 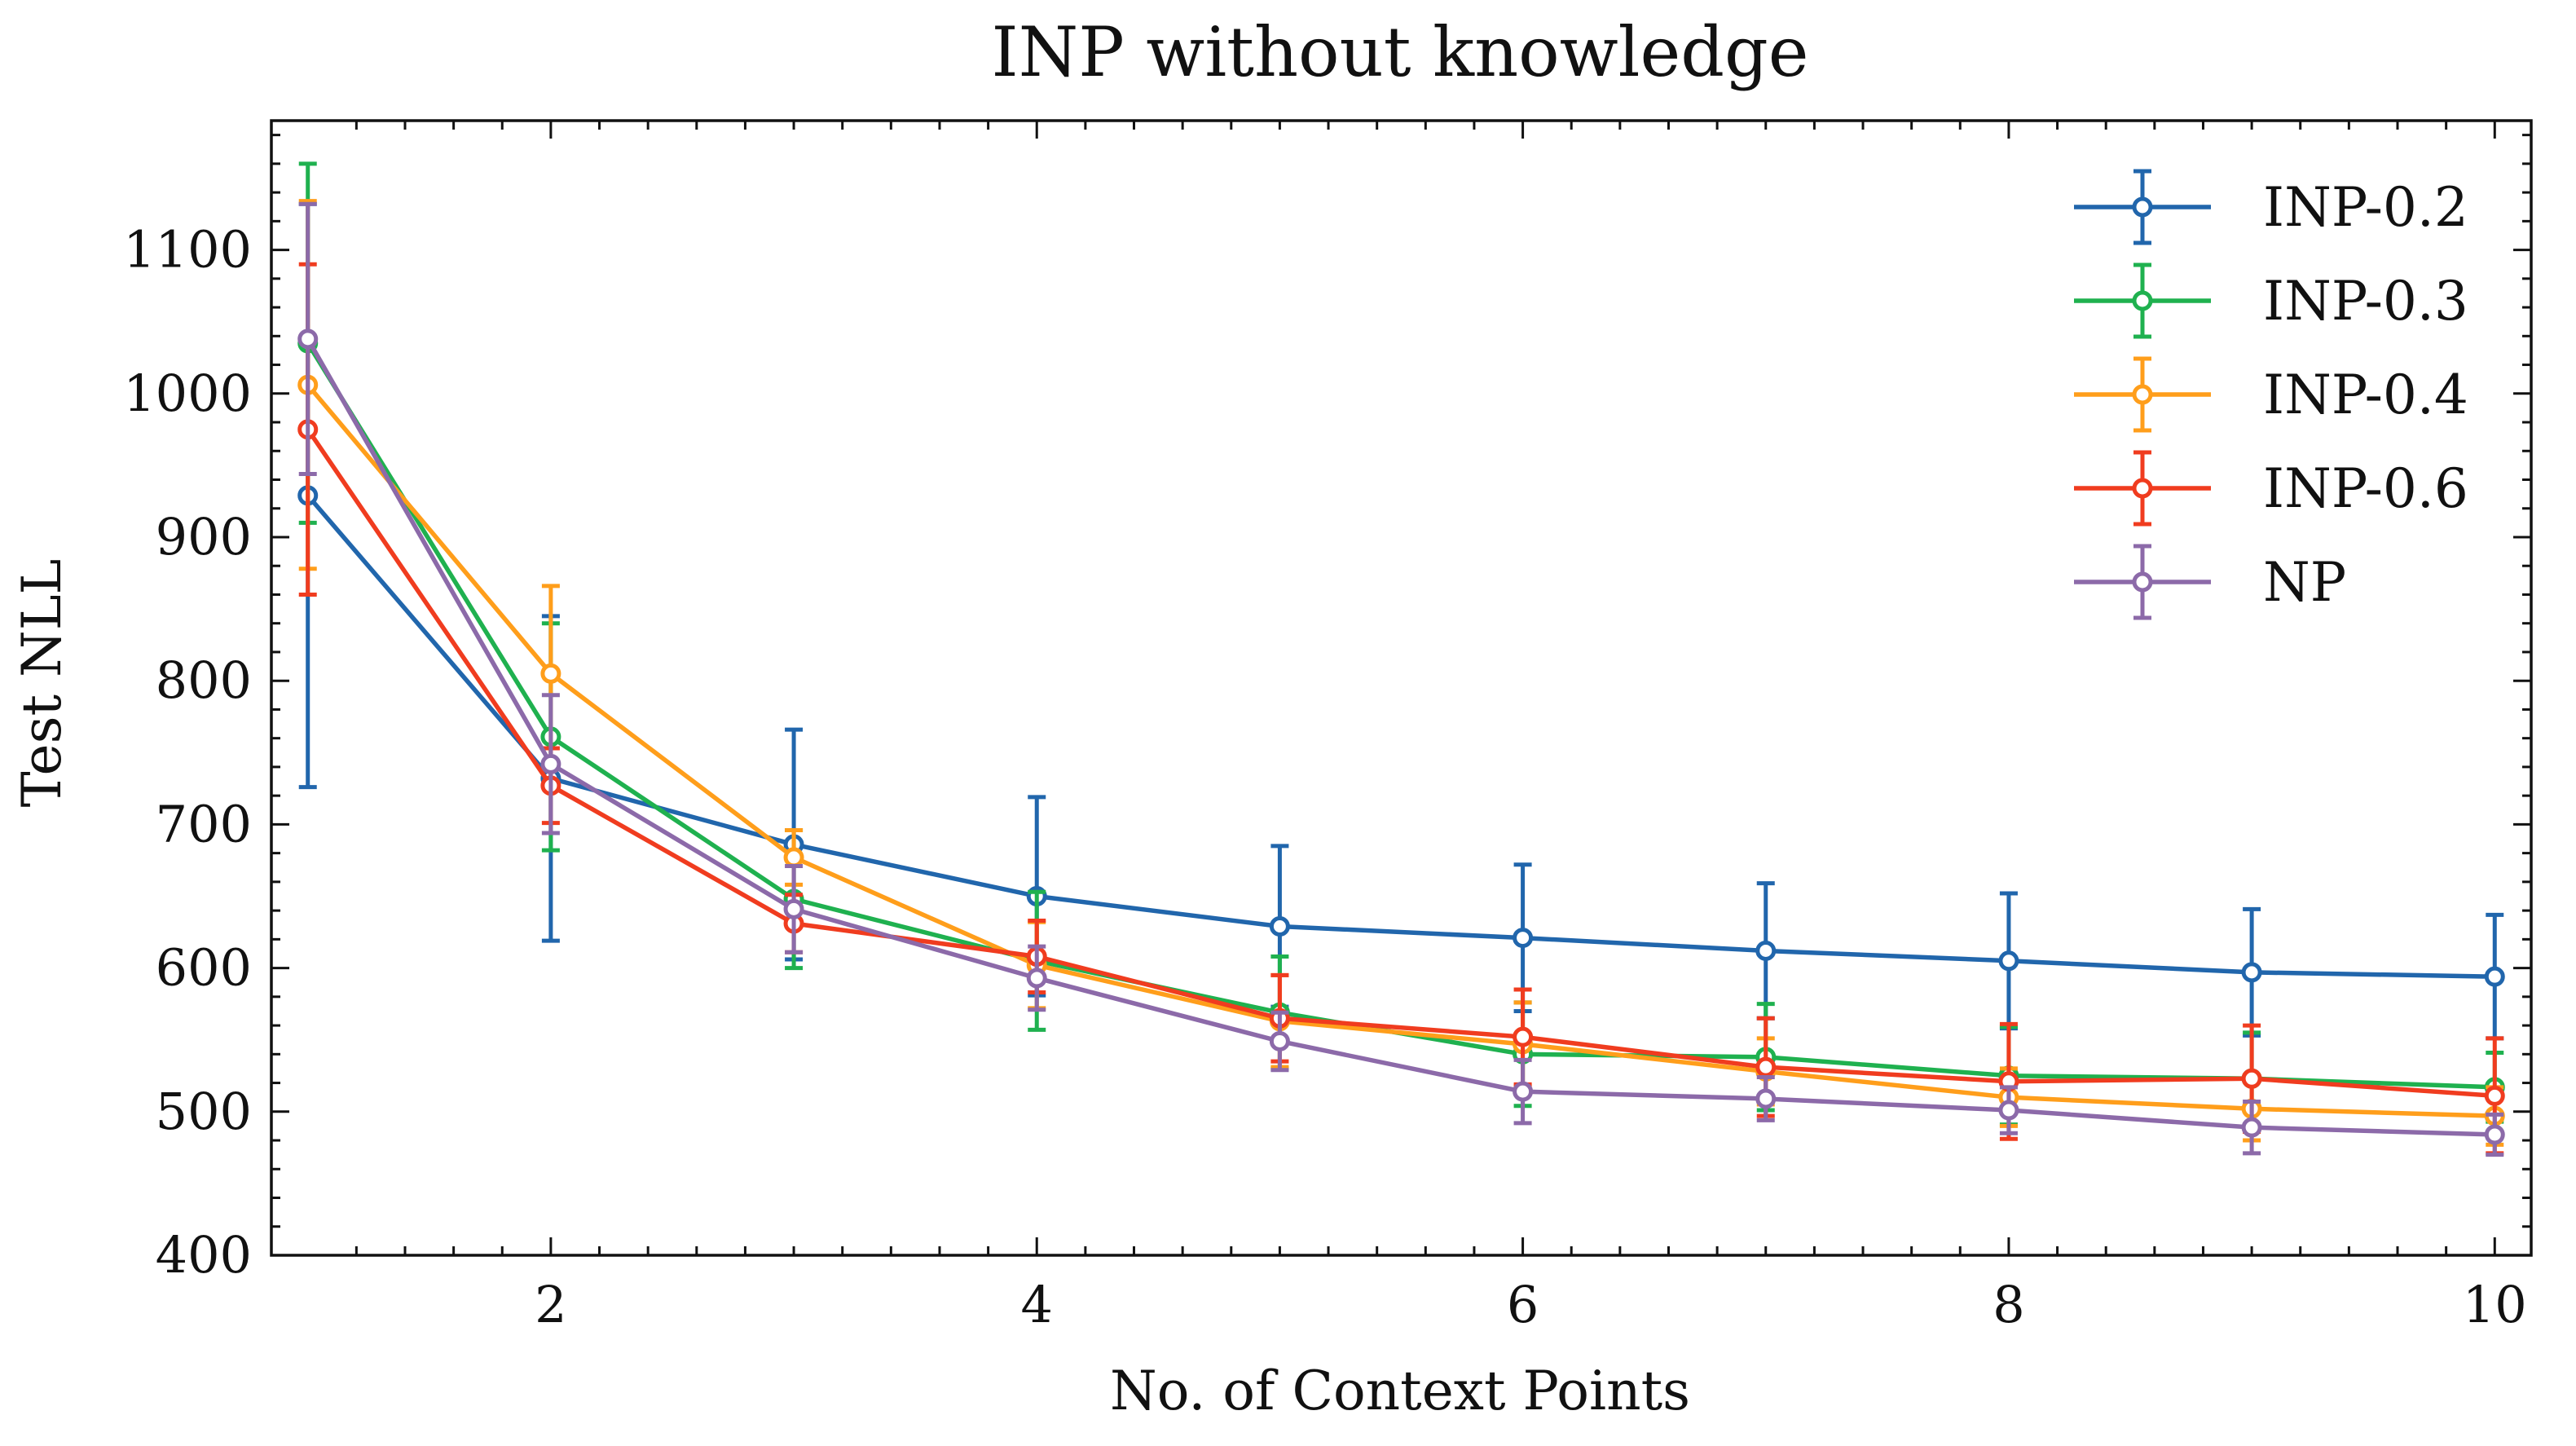 I want to click on legend-label: INP-0.4, so click(x=2365, y=395).